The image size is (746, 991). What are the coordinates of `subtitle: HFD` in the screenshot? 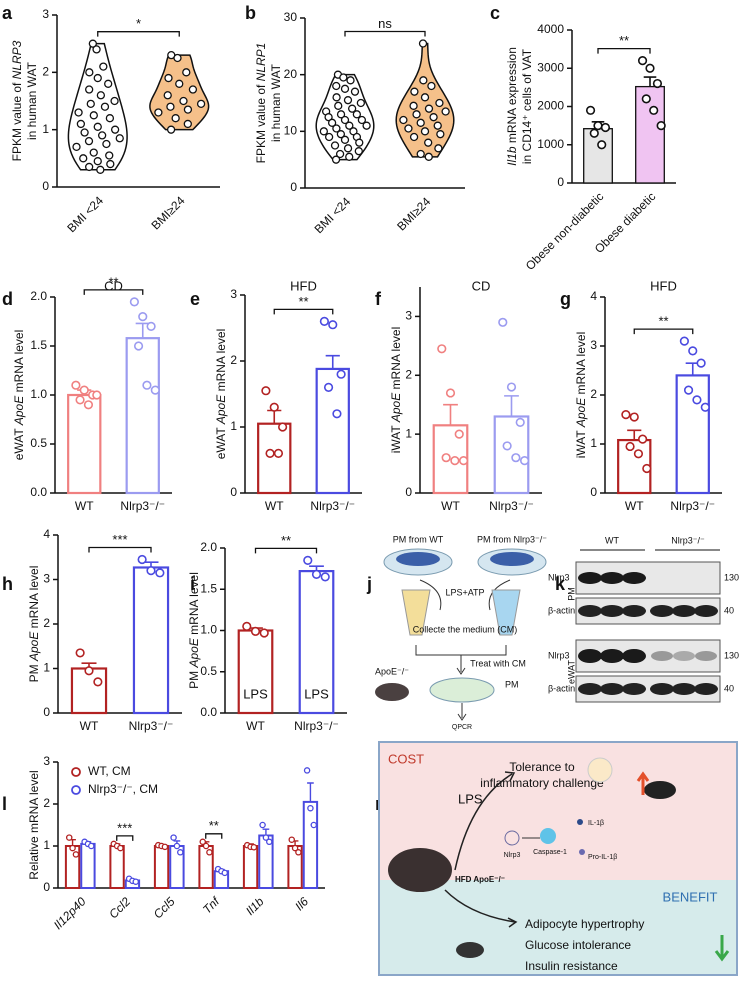 It's located at (303, 285).